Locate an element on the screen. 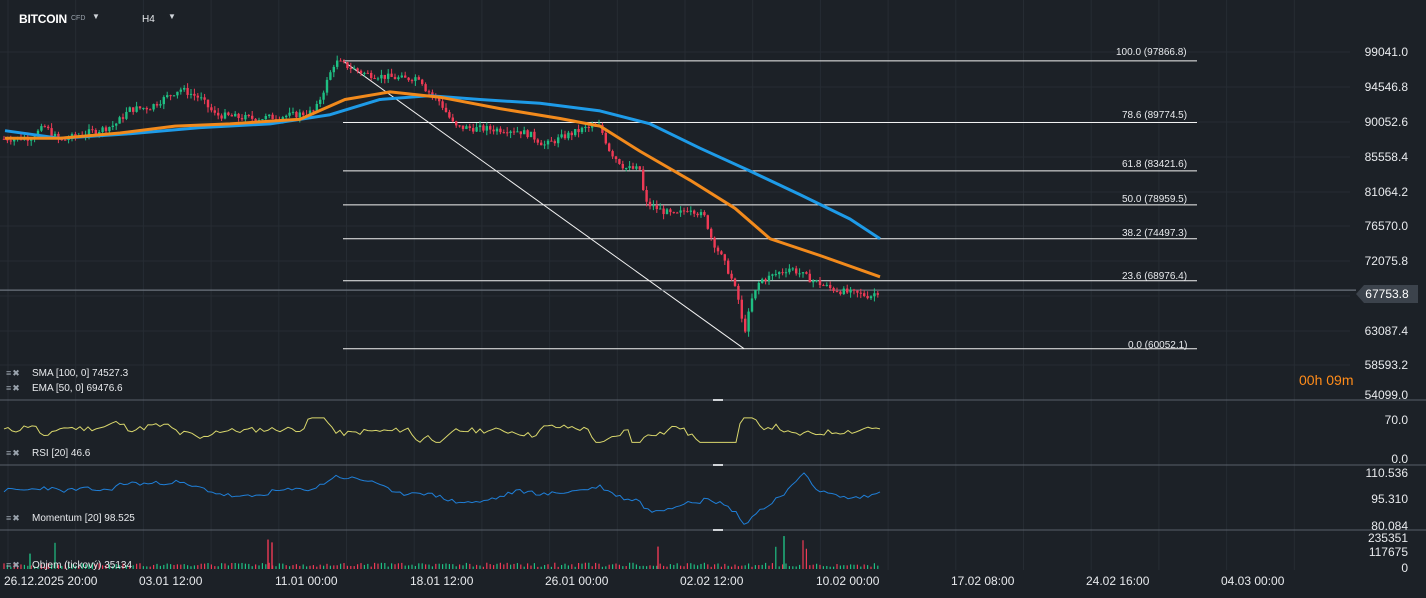 Image resolution: width=1426 pixels, height=598 pixels. rsi-legend: ≡✖ RSI [20] 46.6 is located at coordinates (48, 453).